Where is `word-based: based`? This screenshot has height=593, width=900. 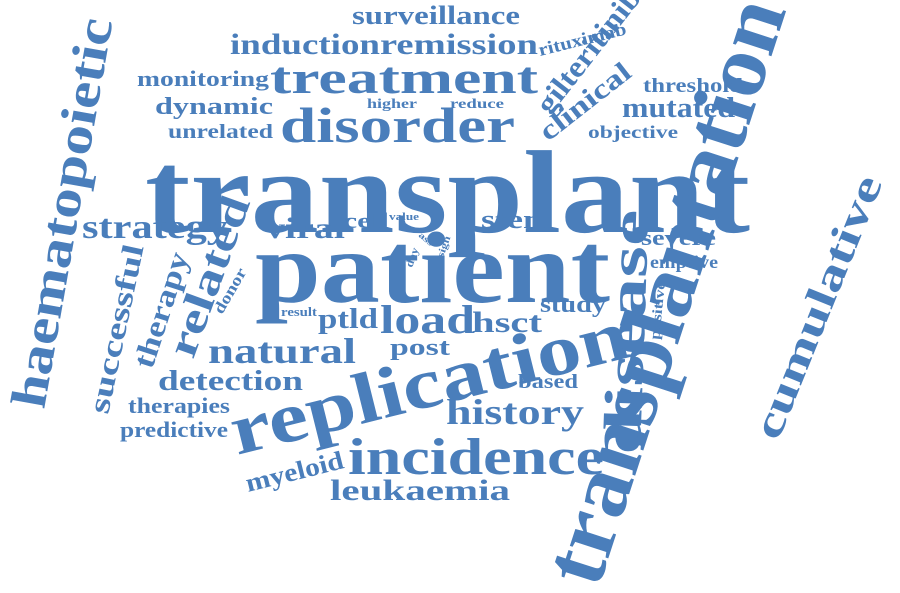
word-based: based is located at coordinates (548, 382).